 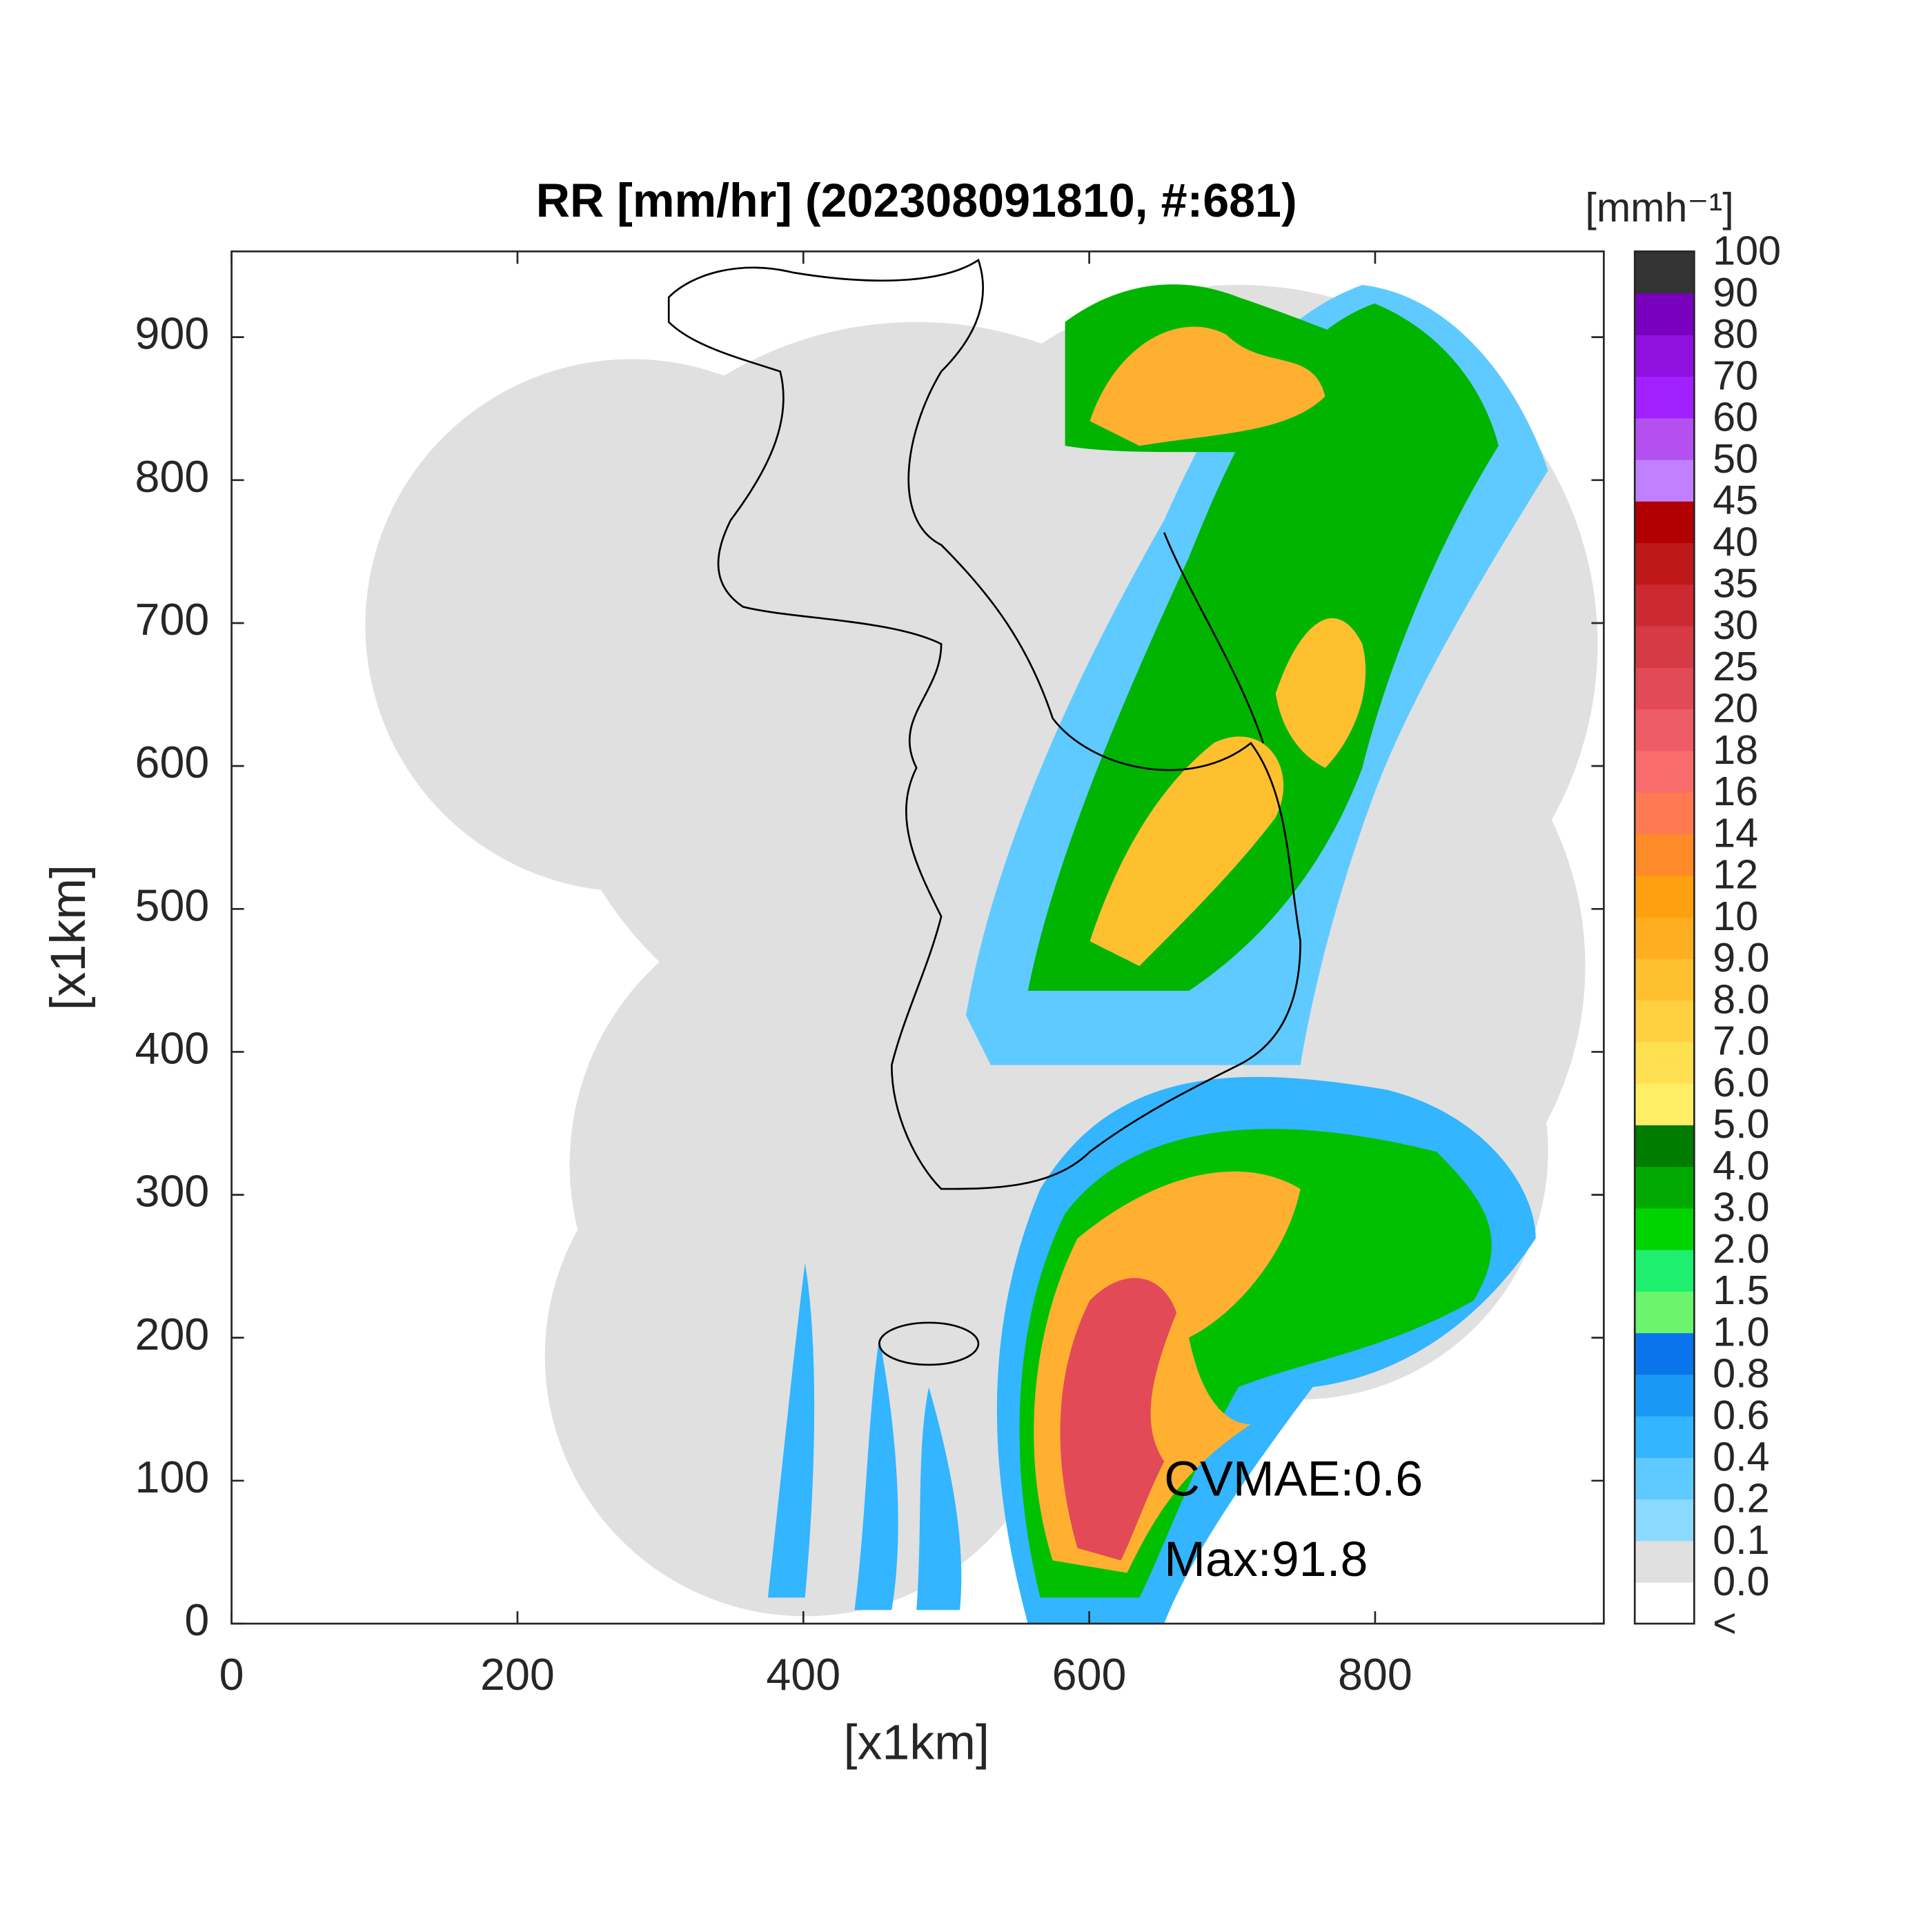 What do you see at coordinates (1741, 1124) in the screenshot?
I see `colorbar-label: 5.0` at bounding box center [1741, 1124].